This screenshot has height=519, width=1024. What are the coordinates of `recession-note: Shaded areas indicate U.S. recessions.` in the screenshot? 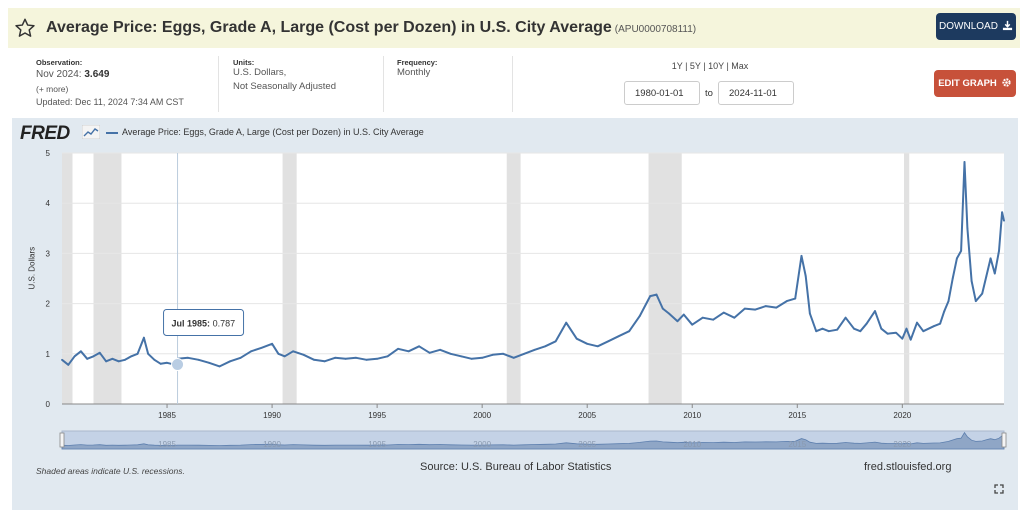 It's located at (110, 471).